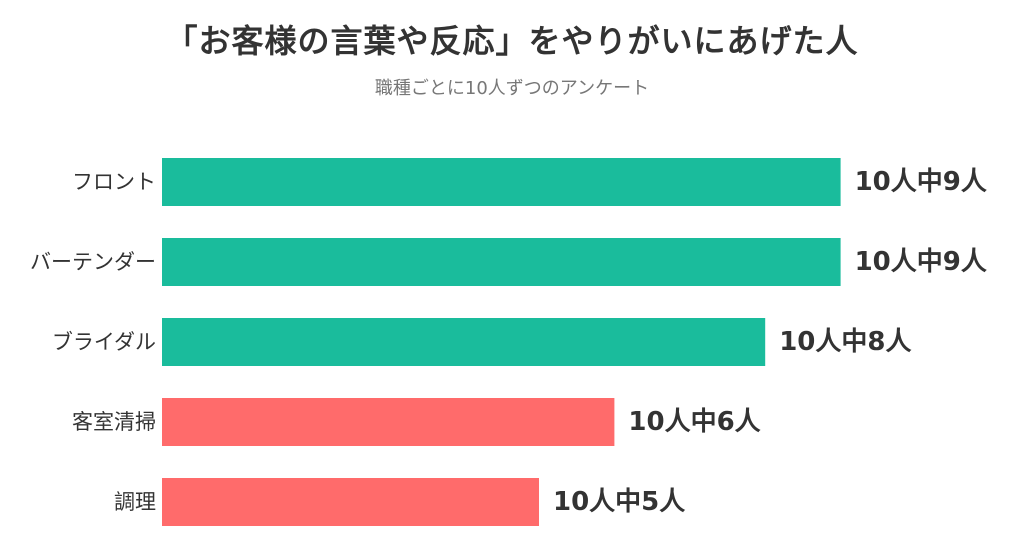 This screenshot has width=1024, height=560. I want to click on value-label: 10人中6人, so click(694, 422).